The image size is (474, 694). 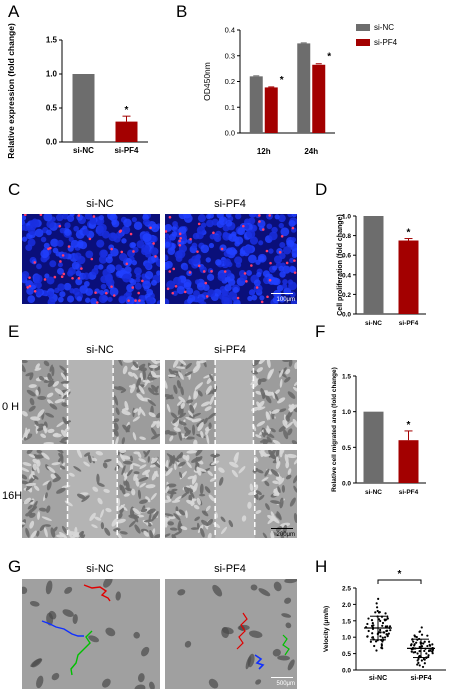 I want to click on legend-swatch-si-nc, so click(x=363, y=27).